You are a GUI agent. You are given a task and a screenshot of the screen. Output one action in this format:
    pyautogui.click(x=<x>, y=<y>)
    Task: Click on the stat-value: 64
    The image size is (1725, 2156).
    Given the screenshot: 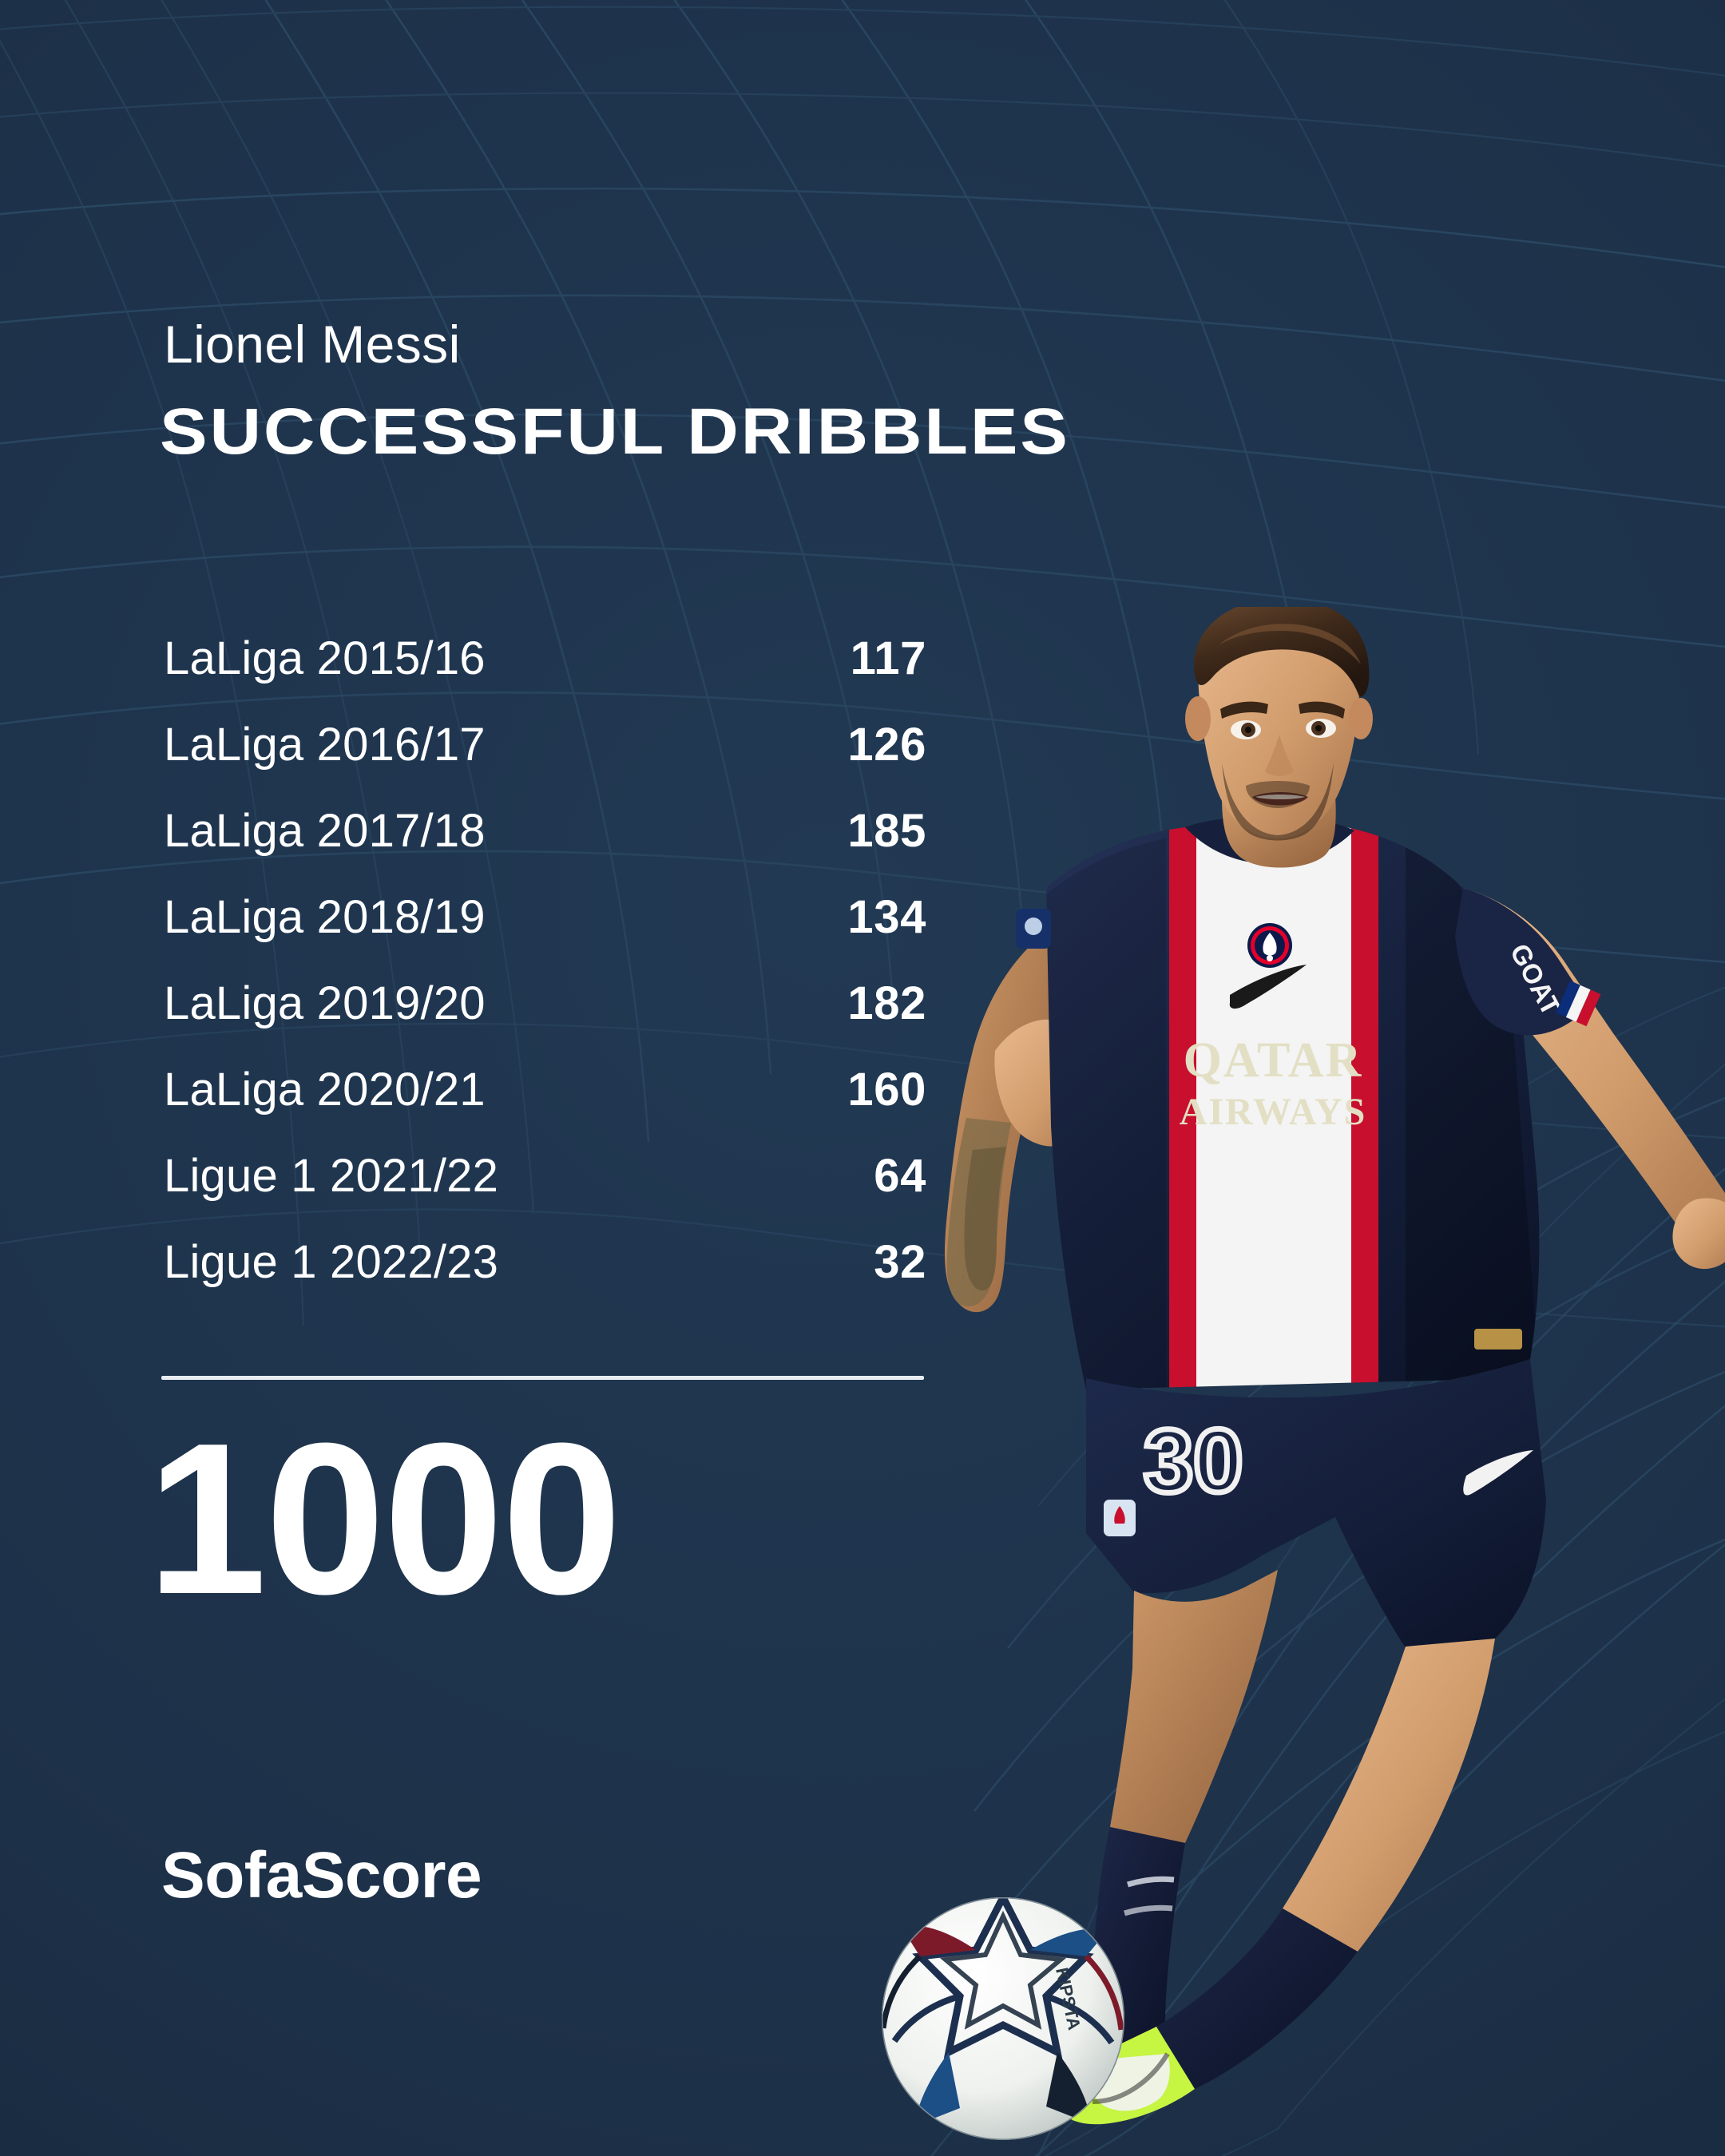 What is the action you would take?
    pyautogui.click(x=900, y=1176)
    